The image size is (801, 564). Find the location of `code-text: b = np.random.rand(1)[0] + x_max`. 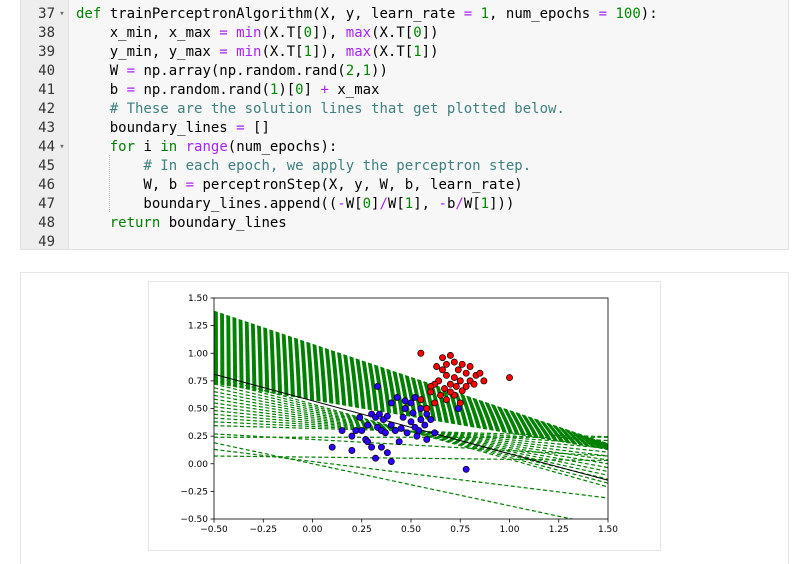

code-text: b = np.random.rand(1)[0] + x_max is located at coordinates (228, 90).